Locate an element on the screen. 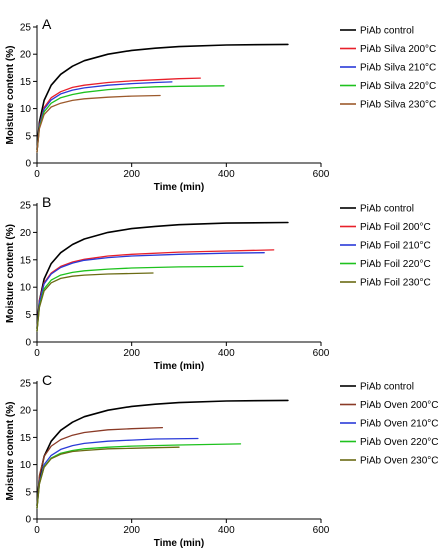 This screenshot has height=550, width=439. panel-letter: C is located at coordinates (47, 380).